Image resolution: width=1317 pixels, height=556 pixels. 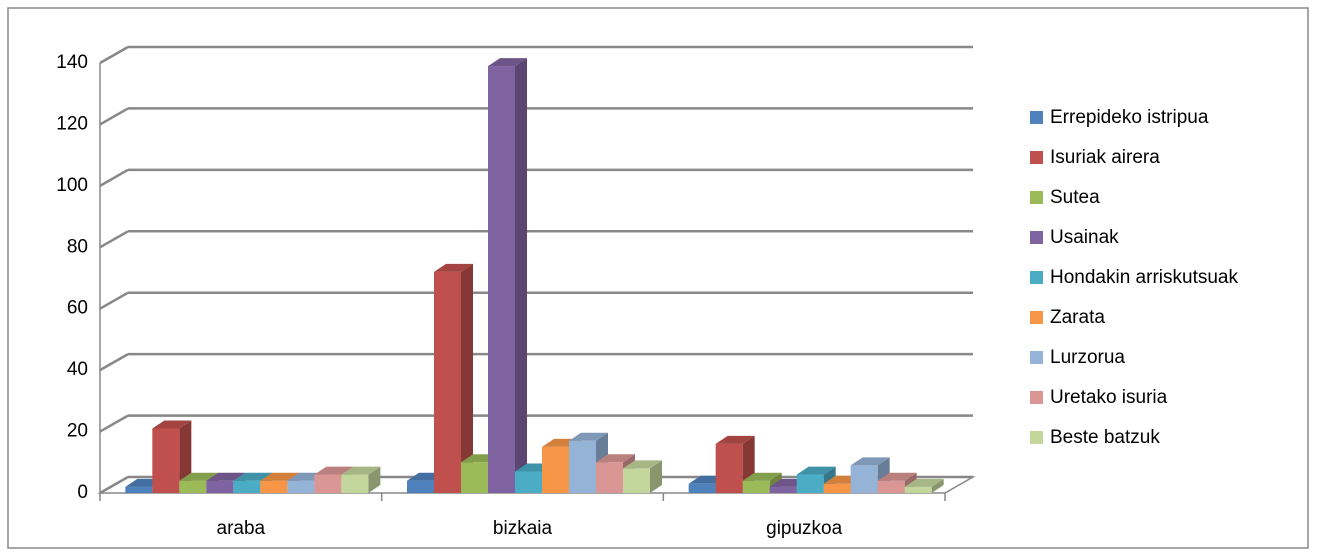 What do you see at coordinates (1105, 437) in the screenshot?
I see `legend-label: Beste batzuk` at bounding box center [1105, 437].